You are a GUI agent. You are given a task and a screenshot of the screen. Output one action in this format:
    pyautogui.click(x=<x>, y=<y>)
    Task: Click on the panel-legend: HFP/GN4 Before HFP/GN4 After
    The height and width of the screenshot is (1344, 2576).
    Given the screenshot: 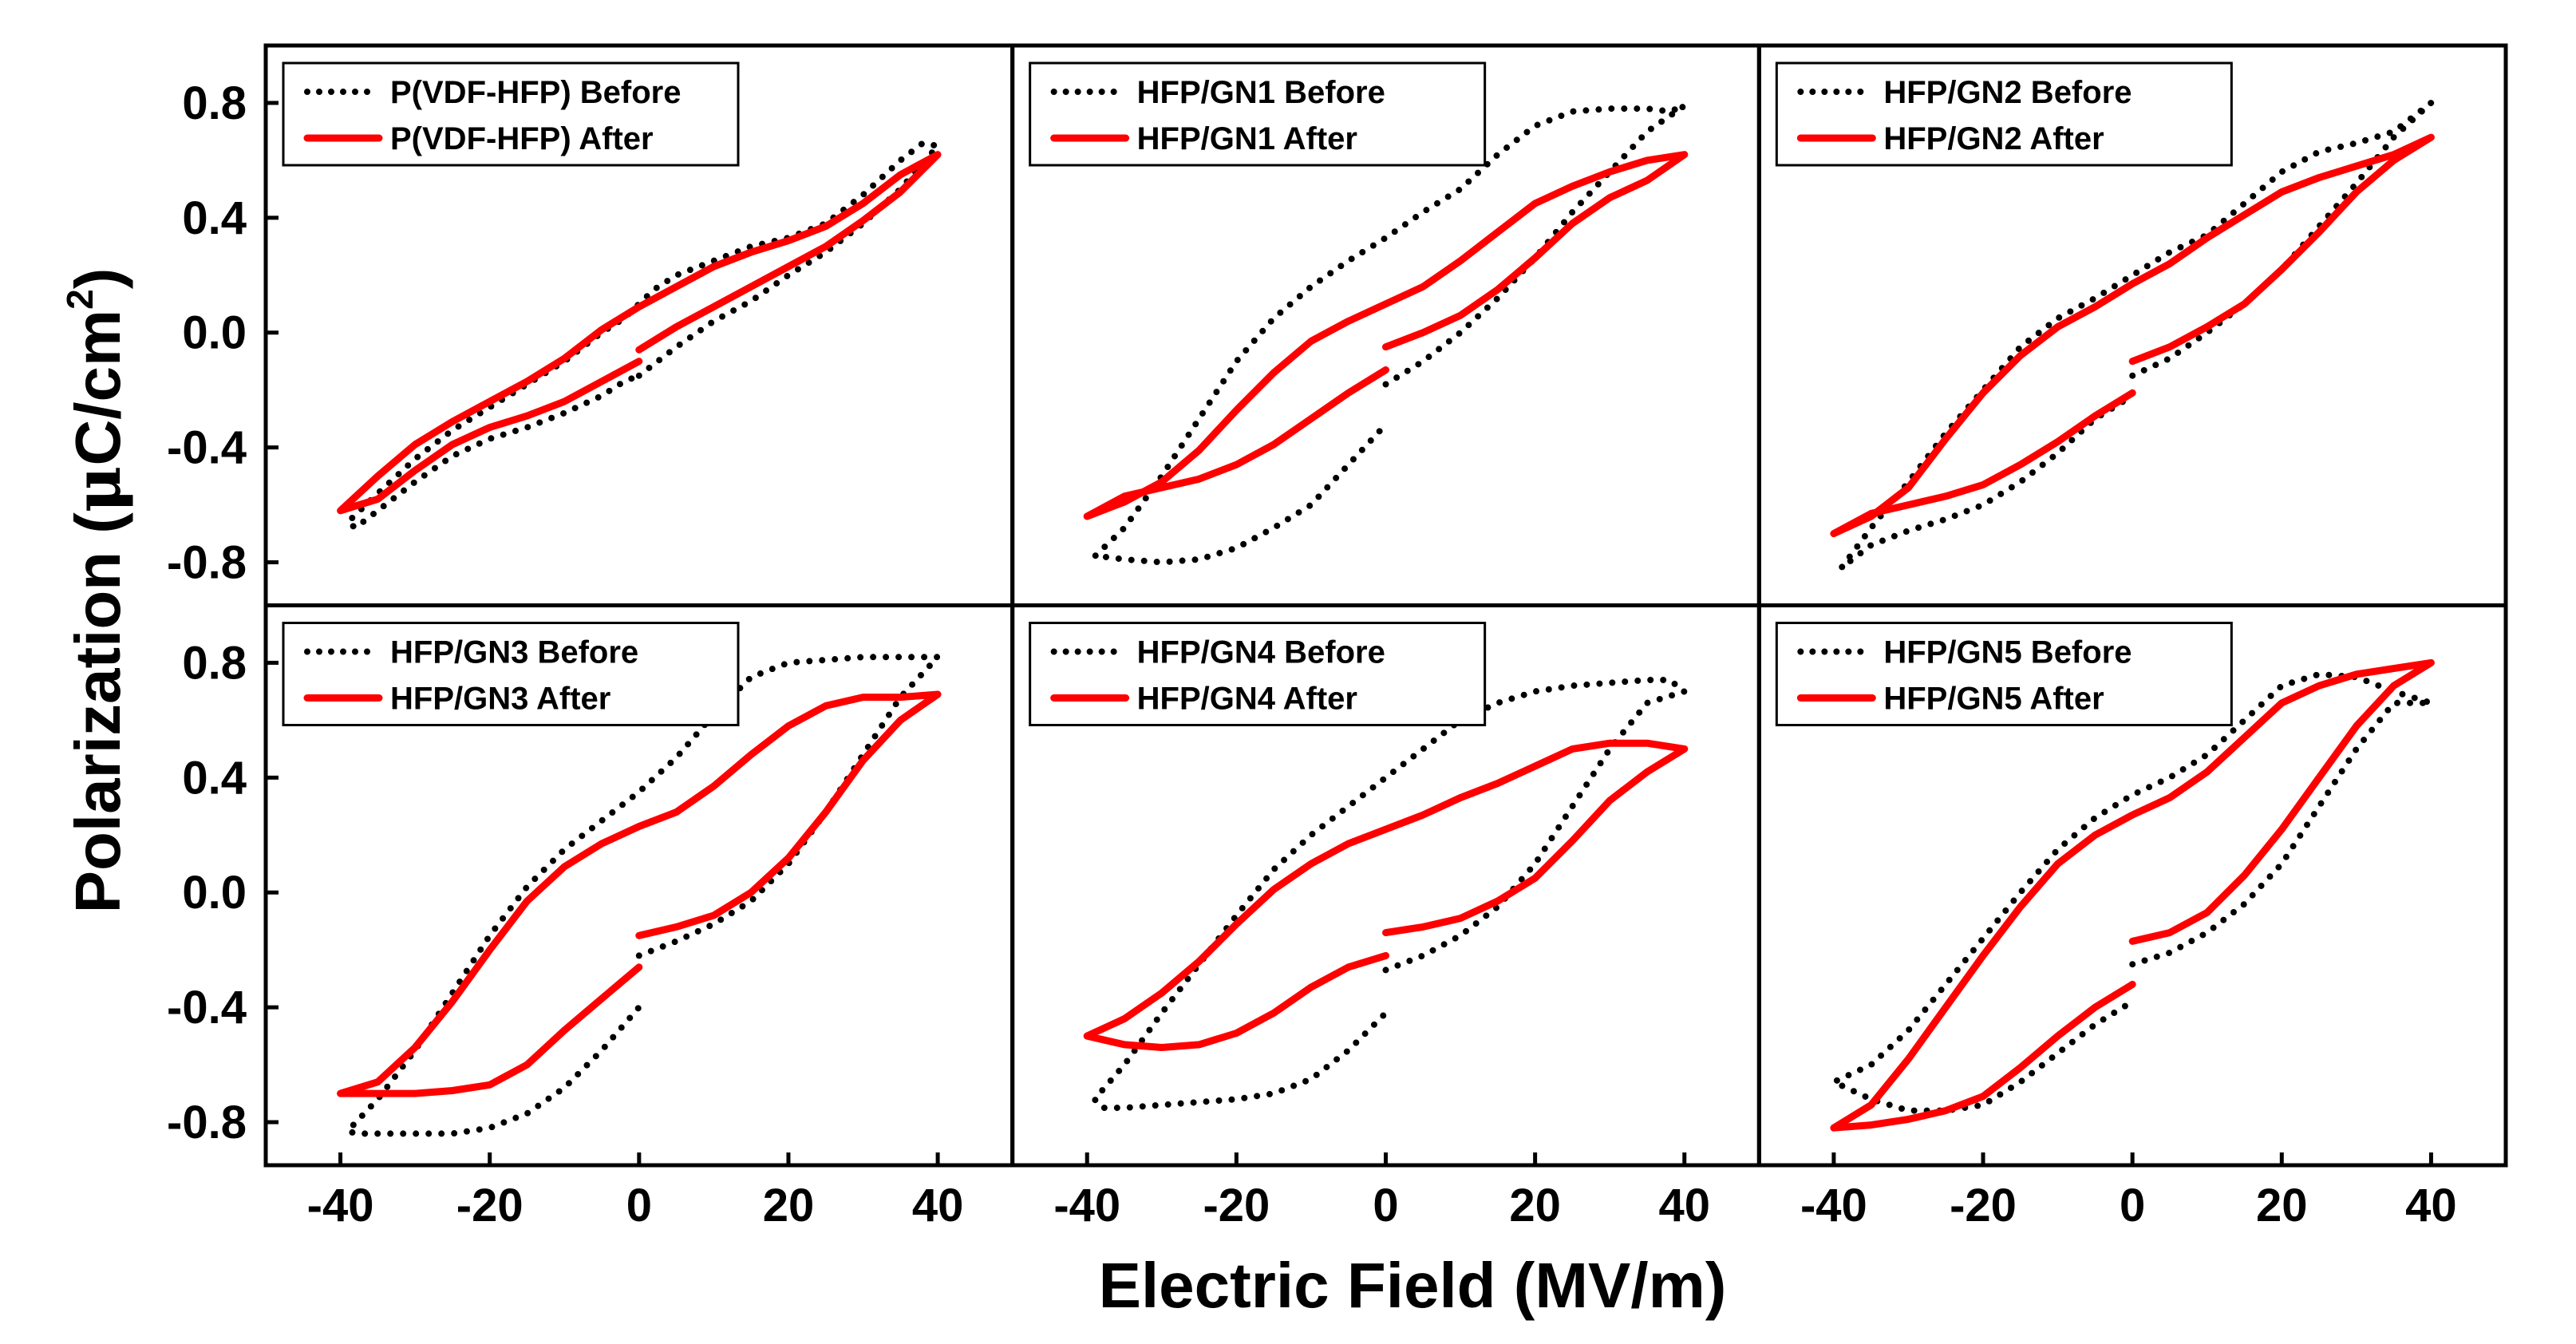 What is the action you would take?
    pyautogui.click(x=1258, y=674)
    